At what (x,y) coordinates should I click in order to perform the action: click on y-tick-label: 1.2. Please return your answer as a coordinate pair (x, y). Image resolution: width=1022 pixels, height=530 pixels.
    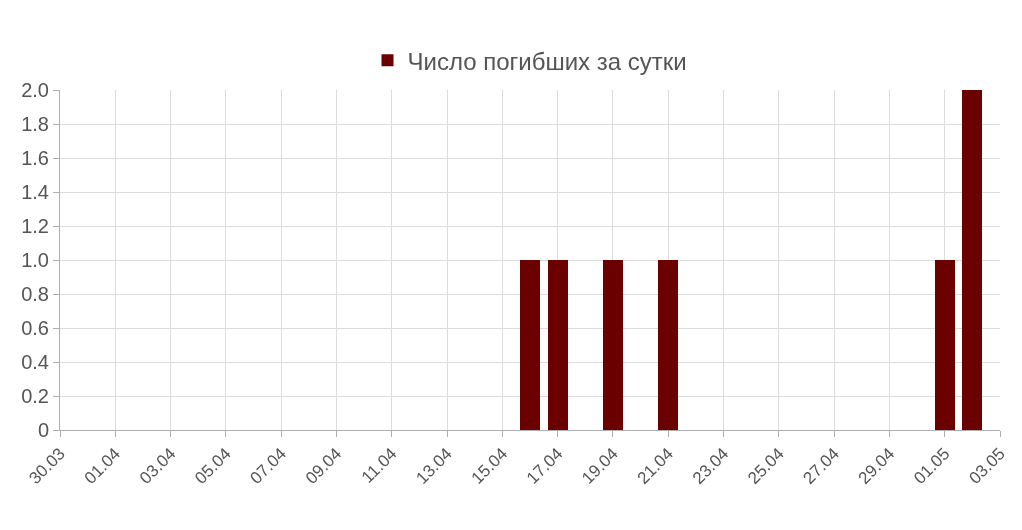
    Looking at the image, I should click on (35, 226).